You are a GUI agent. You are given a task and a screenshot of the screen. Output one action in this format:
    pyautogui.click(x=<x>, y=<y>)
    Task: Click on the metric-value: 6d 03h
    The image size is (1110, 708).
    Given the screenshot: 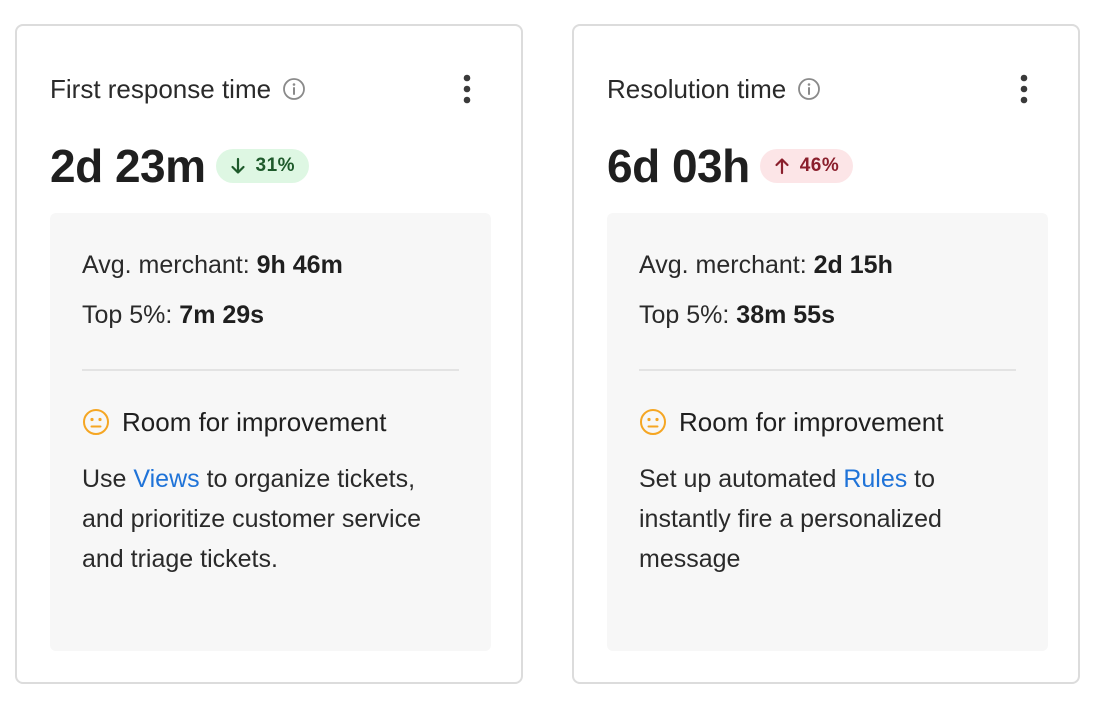 What is the action you would take?
    pyautogui.click(x=678, y=166)
    